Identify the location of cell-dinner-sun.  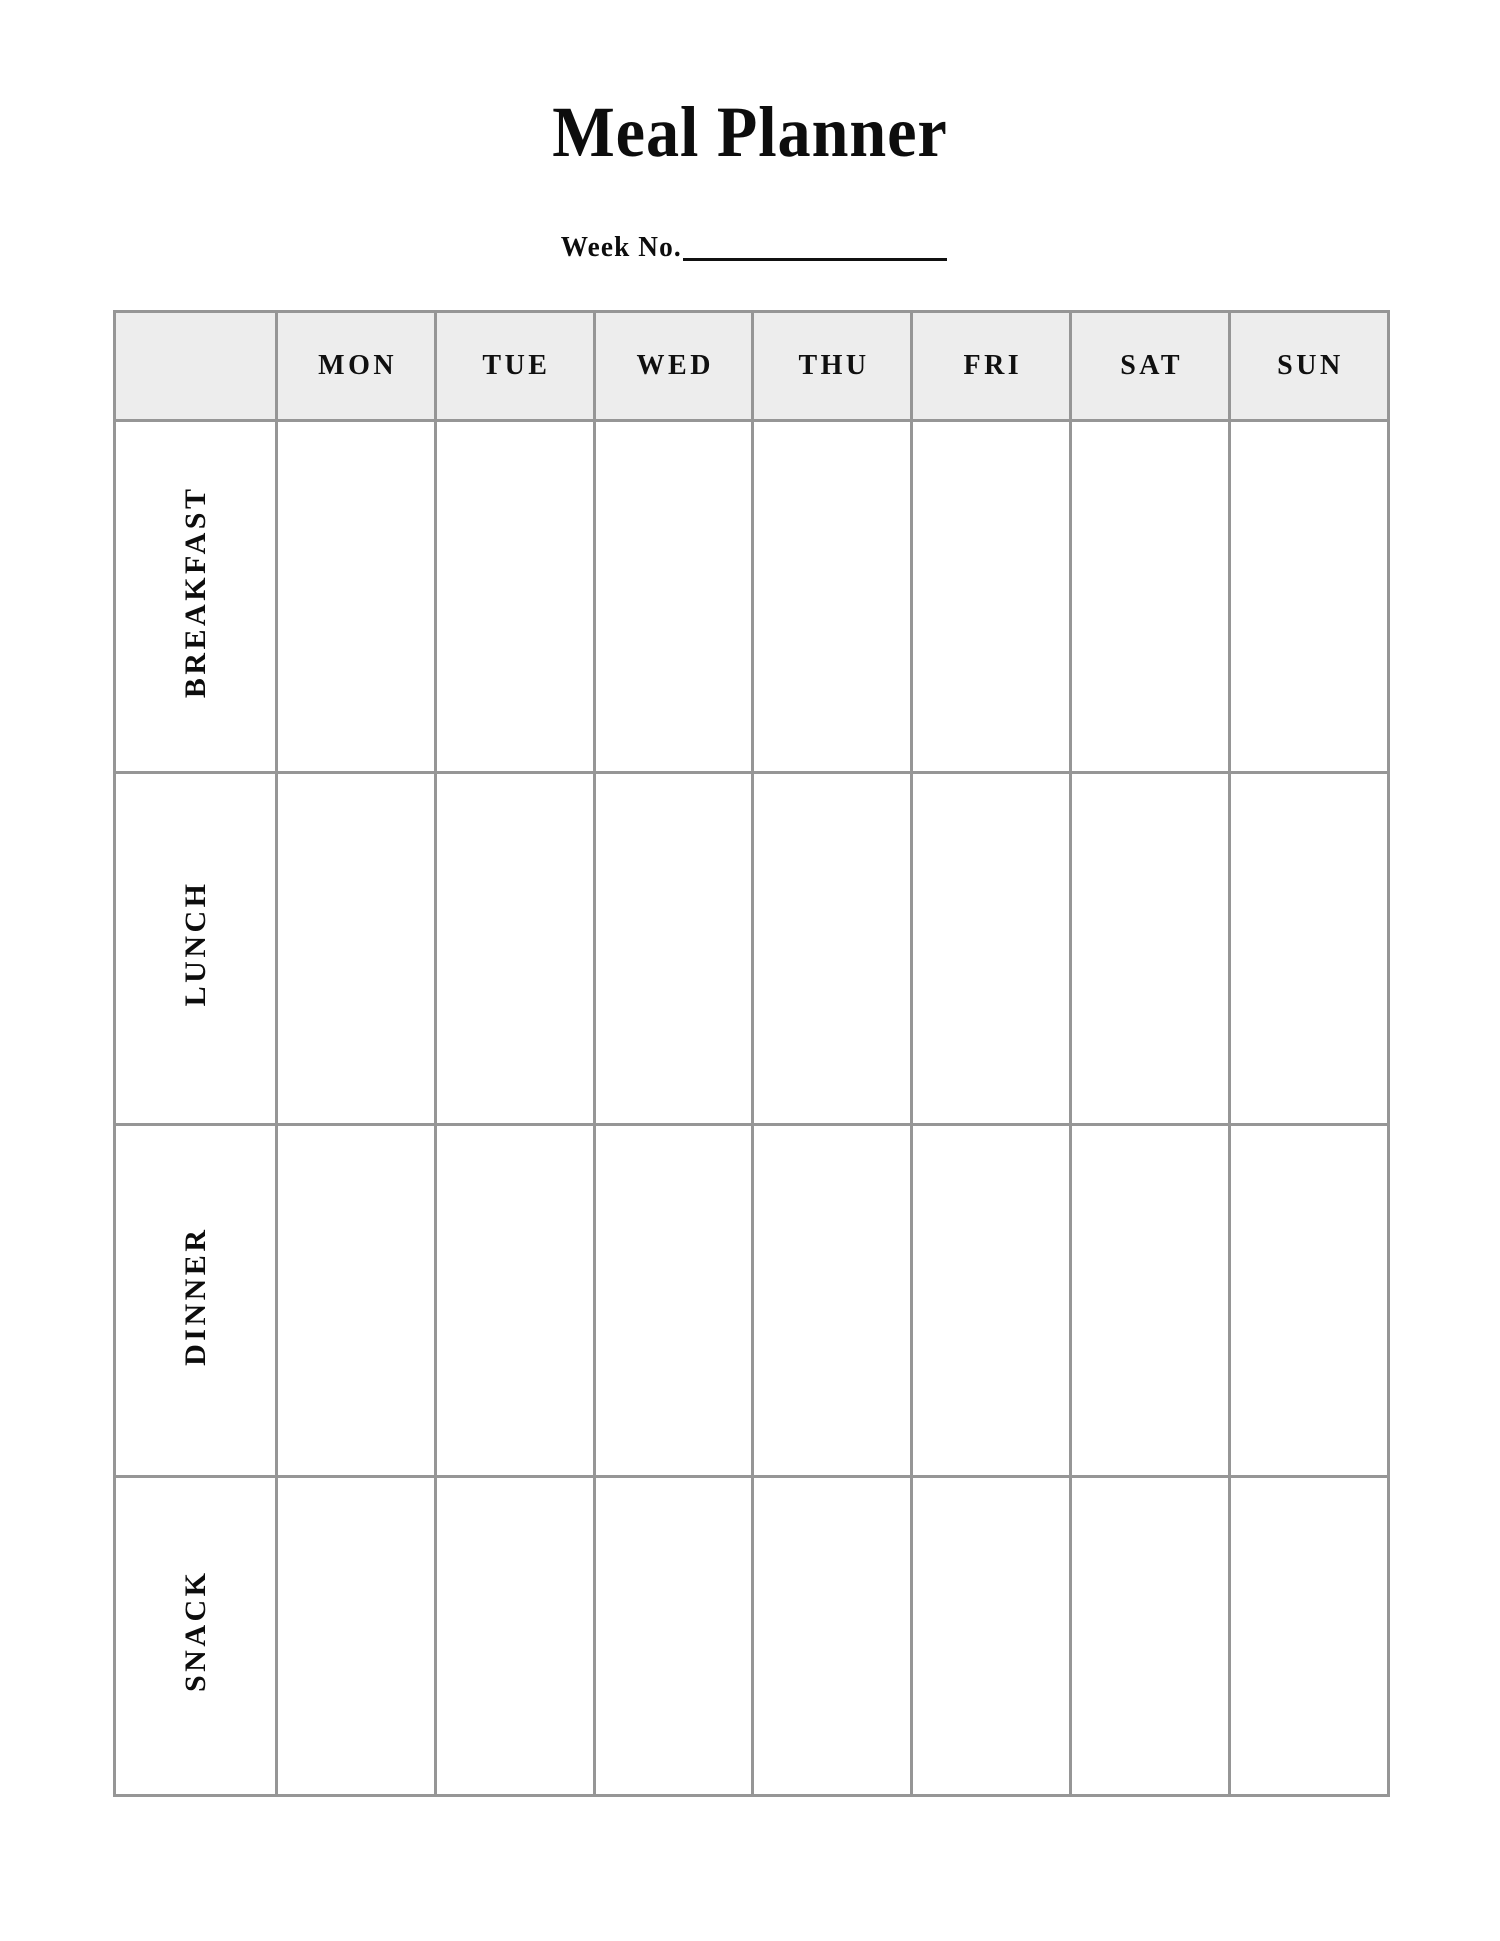
(1308, 1300).